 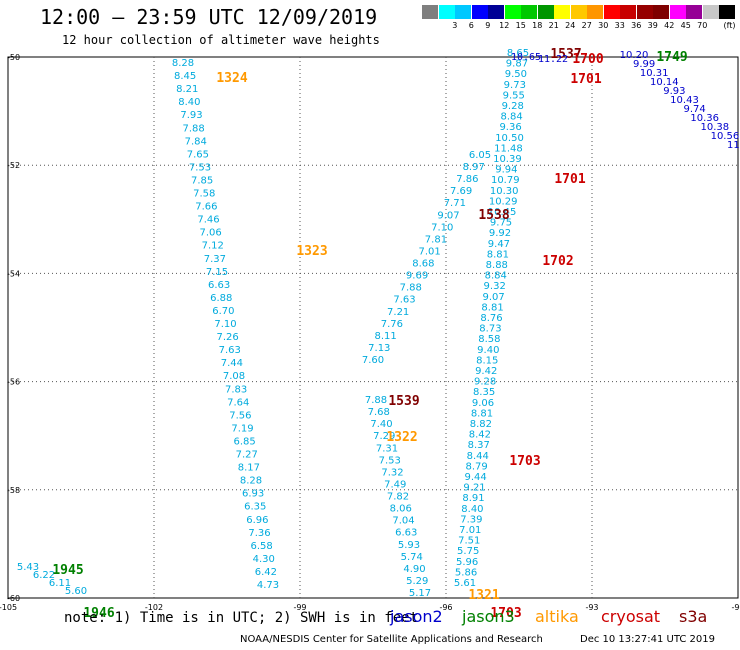 I want to click on wave-height-value: 7.10, so click(x=225, y=324).